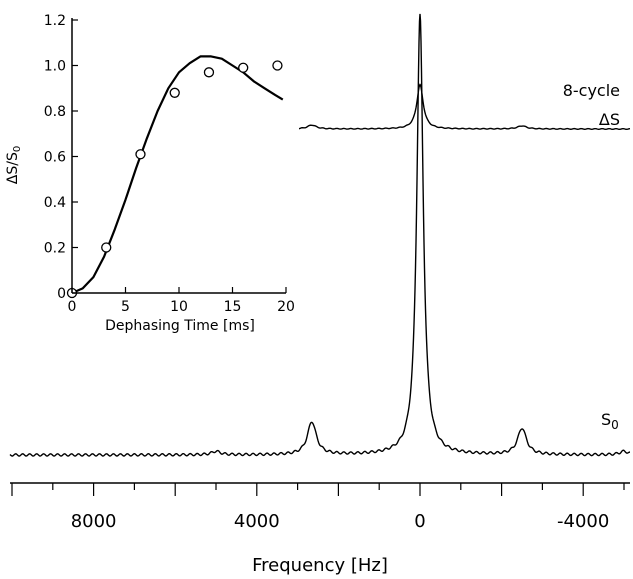 The width and height of the screenshot is (633, 579). Describe the element at coordinates (583, 521) in the screenshot. I see `frequency-tick-label: -4000` at that location.